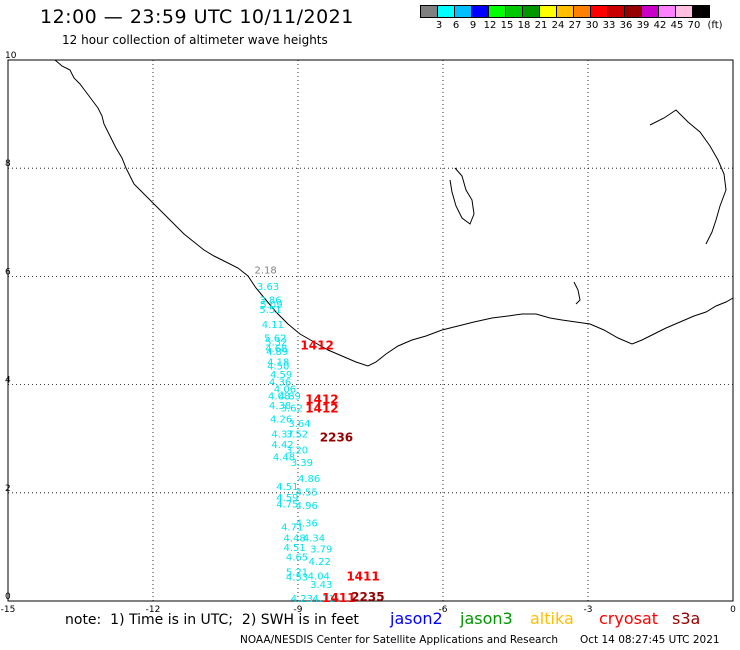  Describe the element at coordinates (292, 528) in the screenshot. I see `wave-height-label: 4.71` at that location.